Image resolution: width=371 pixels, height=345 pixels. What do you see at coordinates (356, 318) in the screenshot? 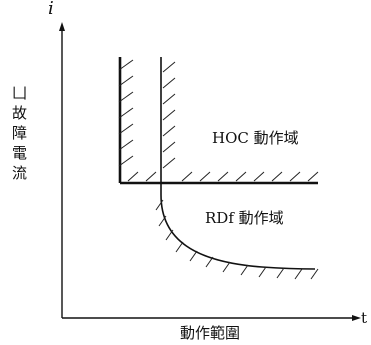
I see `x-axis-arrowhead` at bounding box center [356, 318].